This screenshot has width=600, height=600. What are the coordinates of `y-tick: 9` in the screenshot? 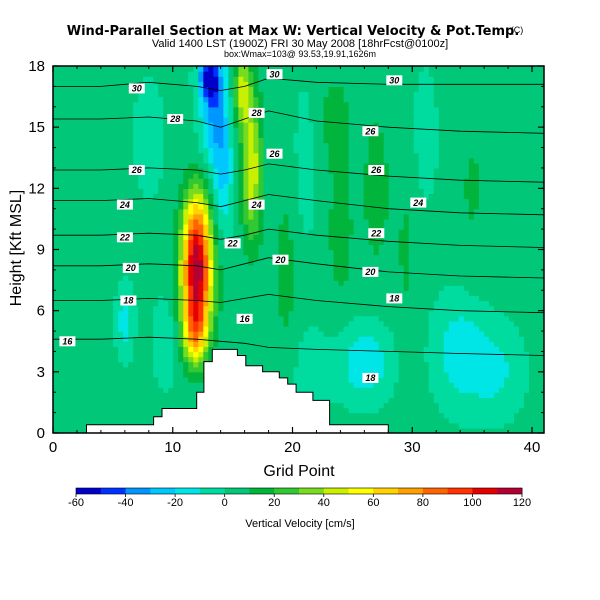 It's located at (290, 250).